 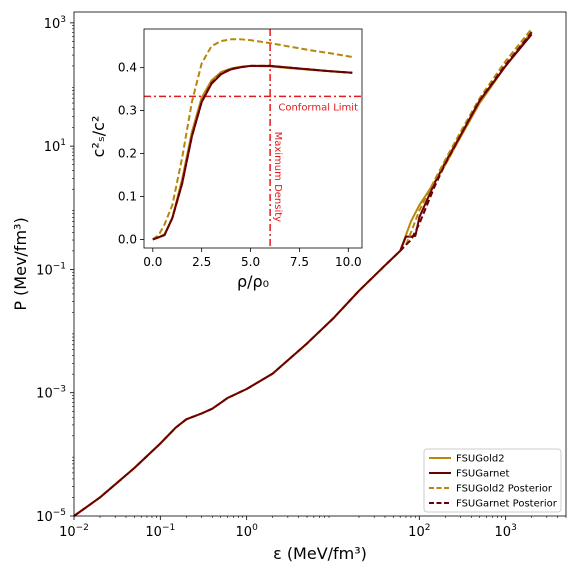 What do you see at coordinates (98, 137) in the screenshot?
I see `inset-y-axis-label: c²ₛ/c²` at bounding box center [98, 137].